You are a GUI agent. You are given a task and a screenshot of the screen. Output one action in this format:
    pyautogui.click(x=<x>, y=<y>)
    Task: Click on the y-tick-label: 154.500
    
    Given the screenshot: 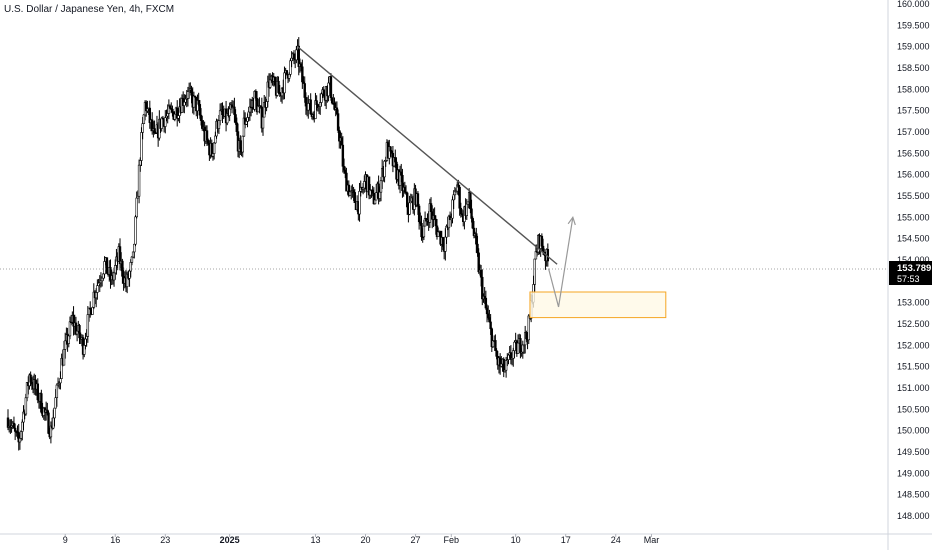 What is the action you would take?
    pyautogui.click(x=913, y=239)
    